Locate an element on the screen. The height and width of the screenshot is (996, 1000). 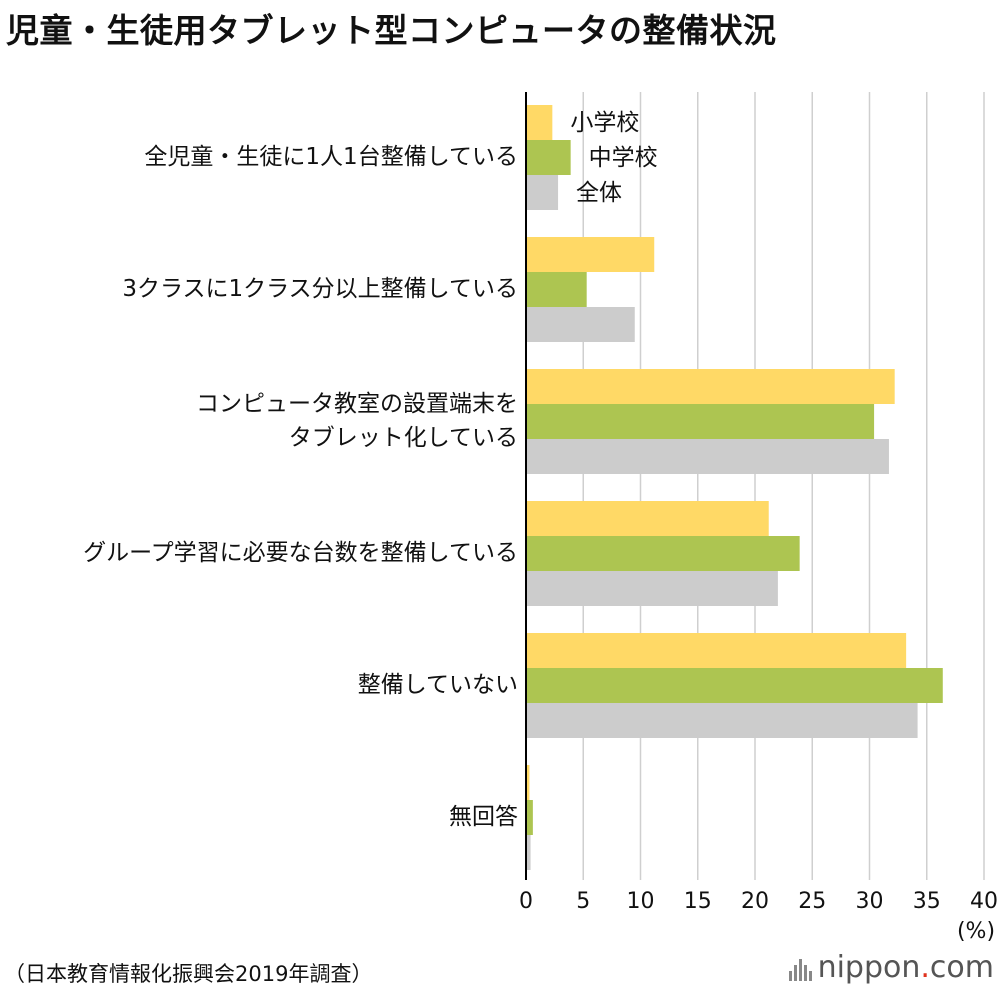
bar-2-中学校 is located at coordinates (700, 421).